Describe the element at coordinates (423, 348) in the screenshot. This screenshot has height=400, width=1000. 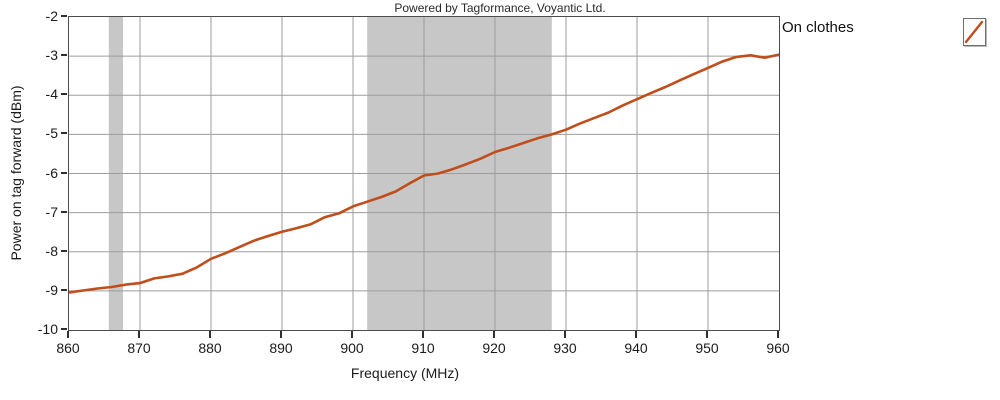
I see `x-tick-label: 910` at that location.